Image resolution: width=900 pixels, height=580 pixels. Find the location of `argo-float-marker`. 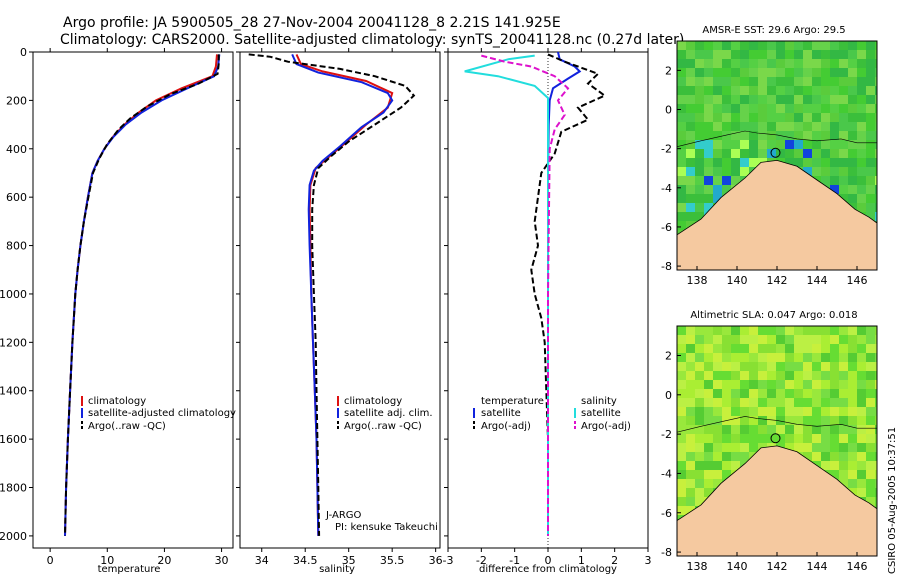

argo-float-marker is located at coordinates (775, 438).